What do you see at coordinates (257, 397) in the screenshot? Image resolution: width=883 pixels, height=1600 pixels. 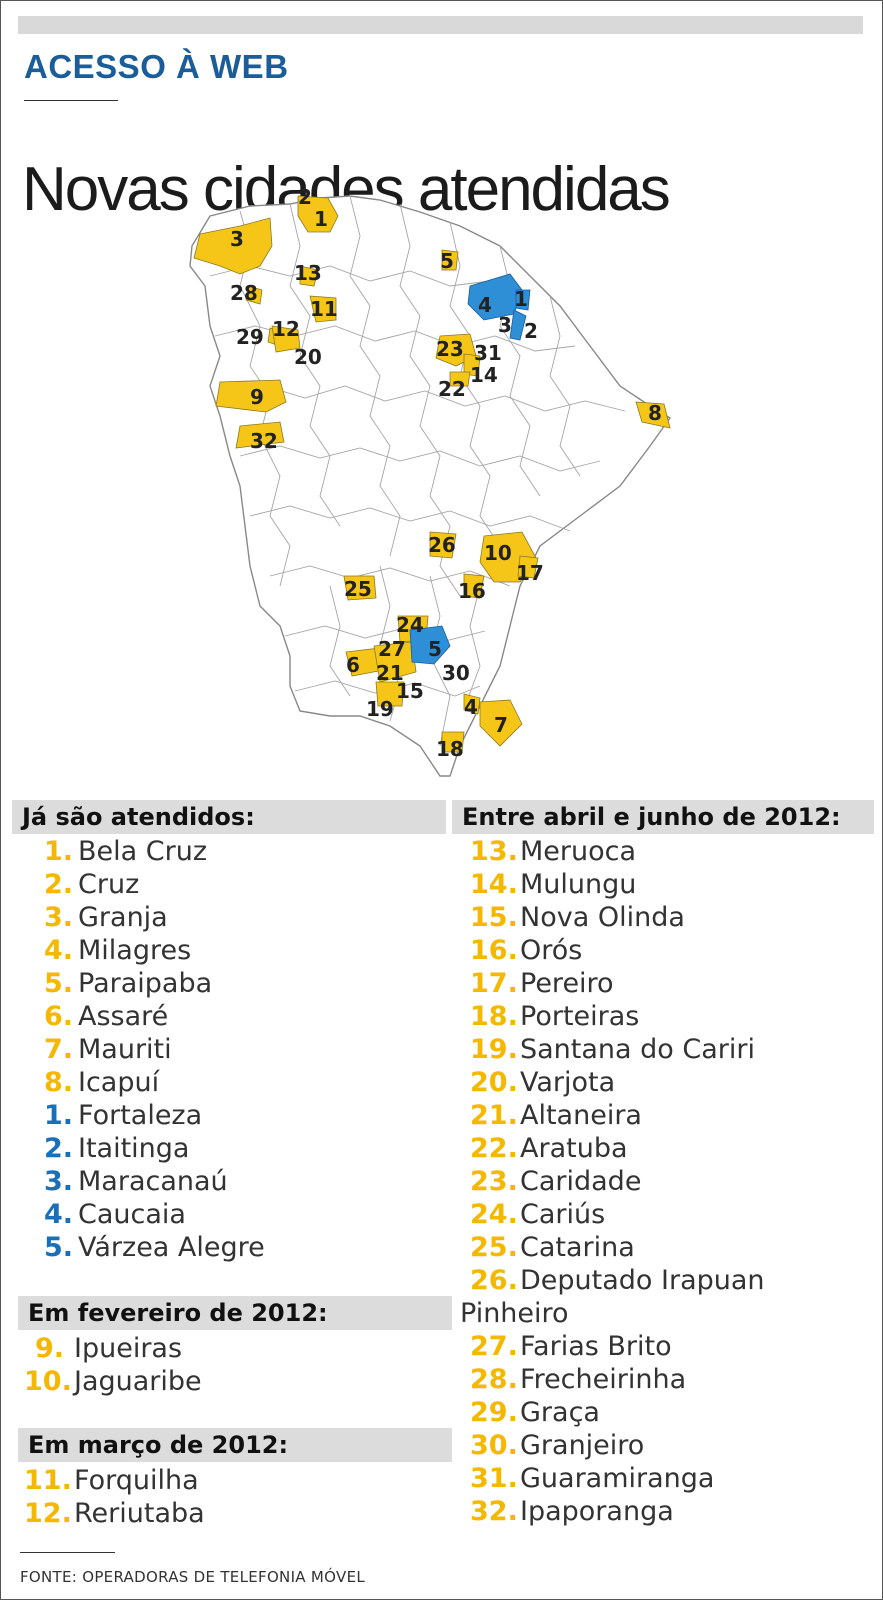 I see `map-label-9: 9` at bounding box center [257, 397].